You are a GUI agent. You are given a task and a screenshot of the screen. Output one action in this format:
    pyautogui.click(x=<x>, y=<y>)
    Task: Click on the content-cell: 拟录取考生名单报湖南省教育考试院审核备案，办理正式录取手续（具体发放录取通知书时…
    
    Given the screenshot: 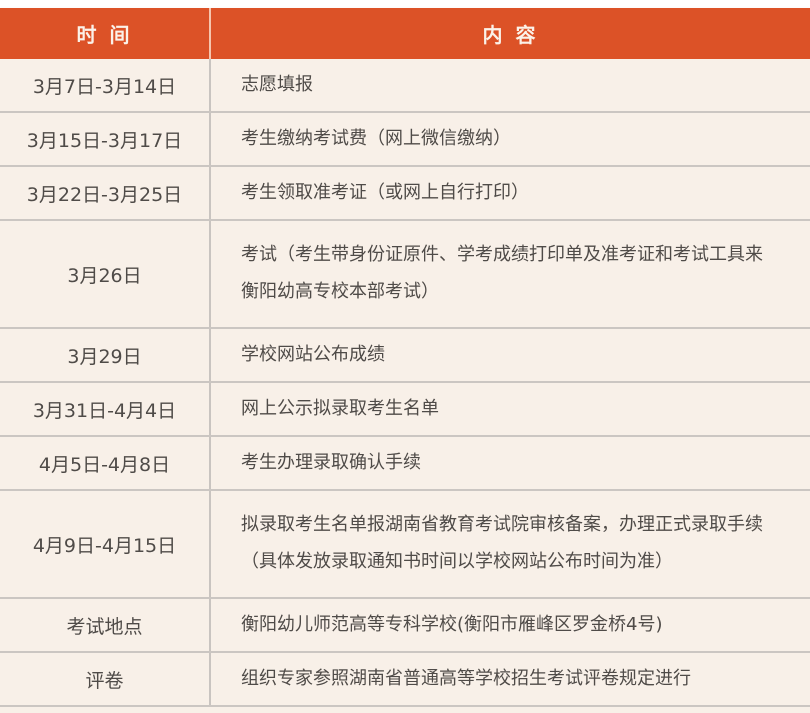 What is the action you would take?
    pyautogui.click(x=502, y=543)
    